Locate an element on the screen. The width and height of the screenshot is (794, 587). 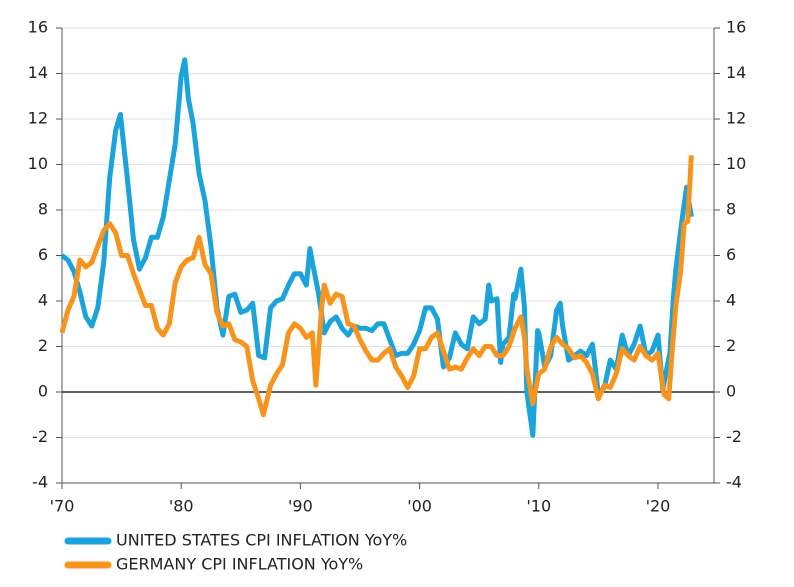
y-tick-label: 6 is located at coordinates (43, 254).